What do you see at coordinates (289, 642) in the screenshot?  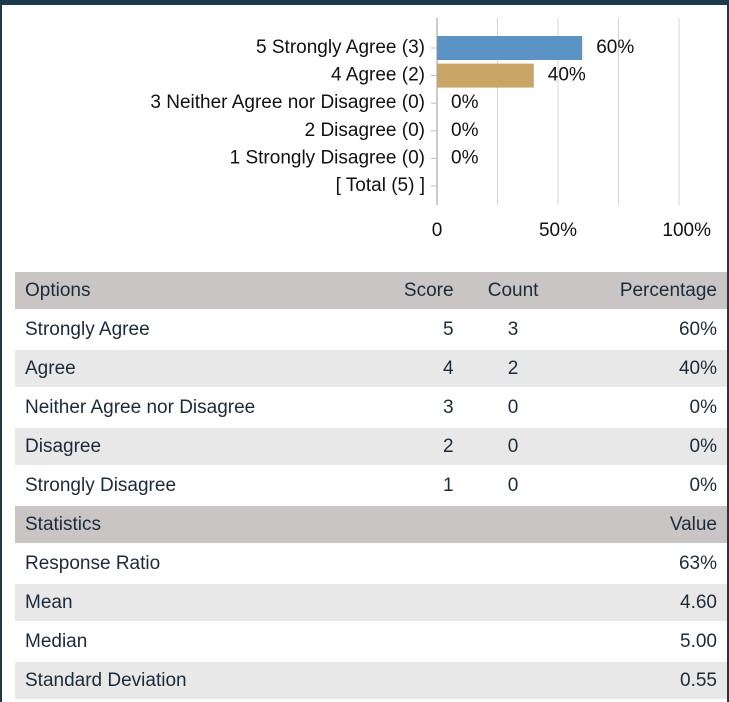 I see `table-cell: Median` at bounding box center [289, 642].